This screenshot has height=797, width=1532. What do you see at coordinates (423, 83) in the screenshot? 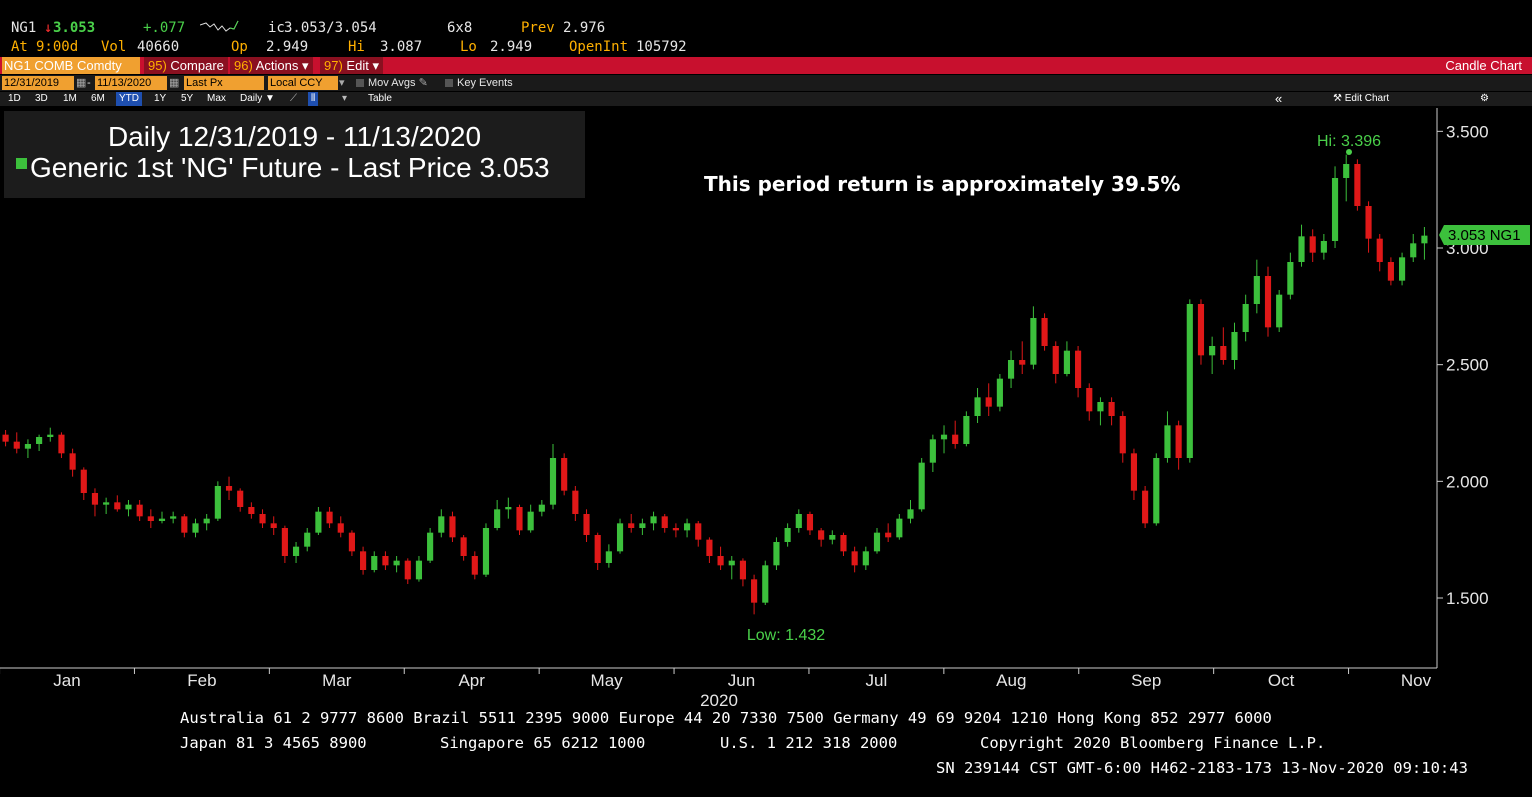
I see `pencil-icon: ✎` at bounding box center [423, 83].